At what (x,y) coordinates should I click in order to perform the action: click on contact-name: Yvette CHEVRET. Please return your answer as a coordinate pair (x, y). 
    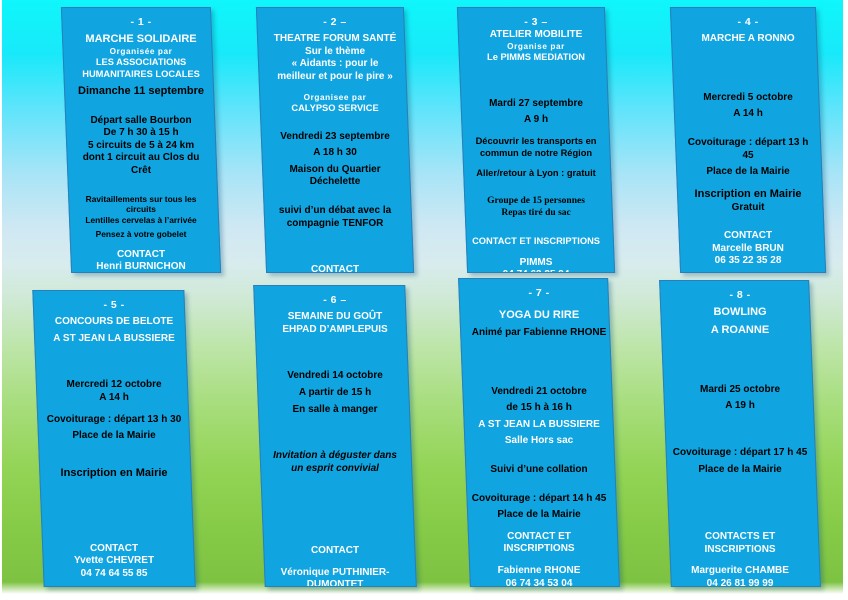
    Looking at the image, I should click on (114, 561).